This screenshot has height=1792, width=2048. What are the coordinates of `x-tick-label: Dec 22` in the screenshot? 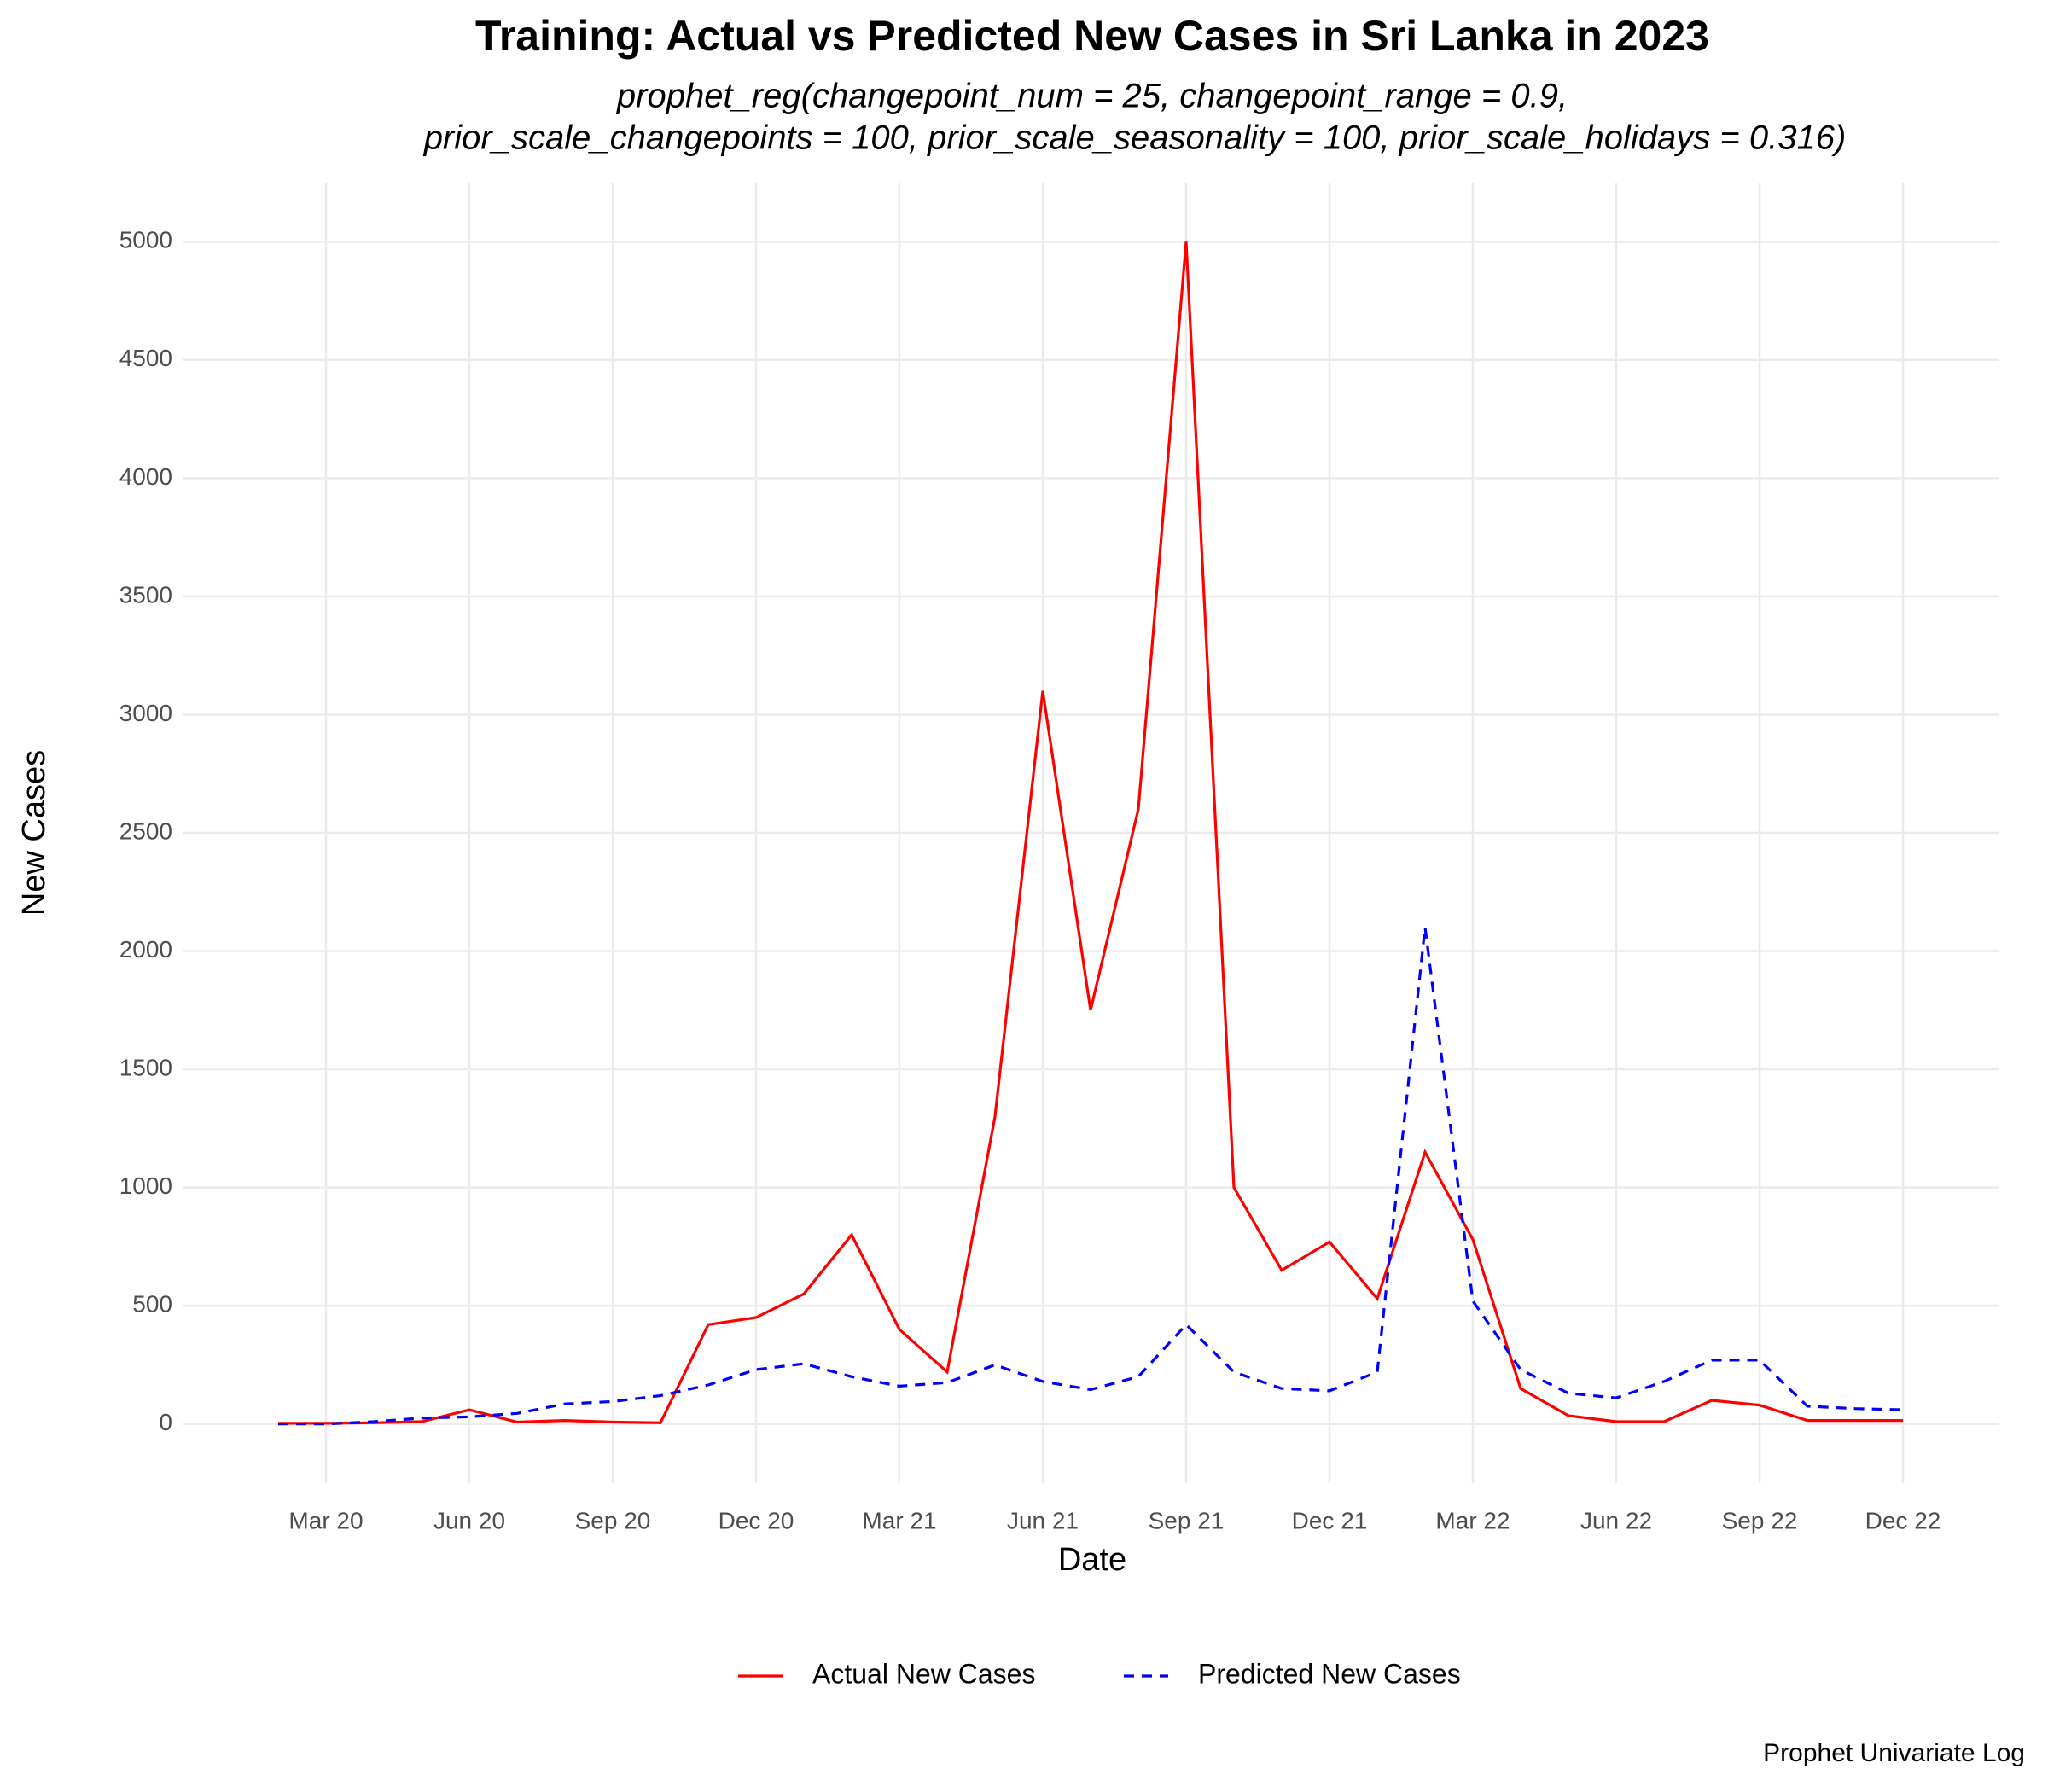 It's located at (1903, 1520).